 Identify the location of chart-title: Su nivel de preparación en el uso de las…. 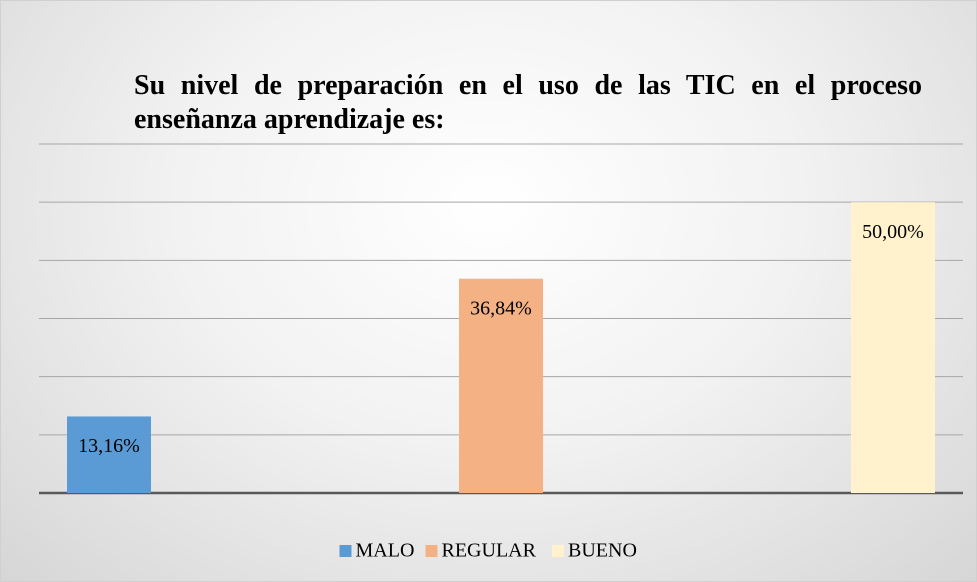
(528, 102).